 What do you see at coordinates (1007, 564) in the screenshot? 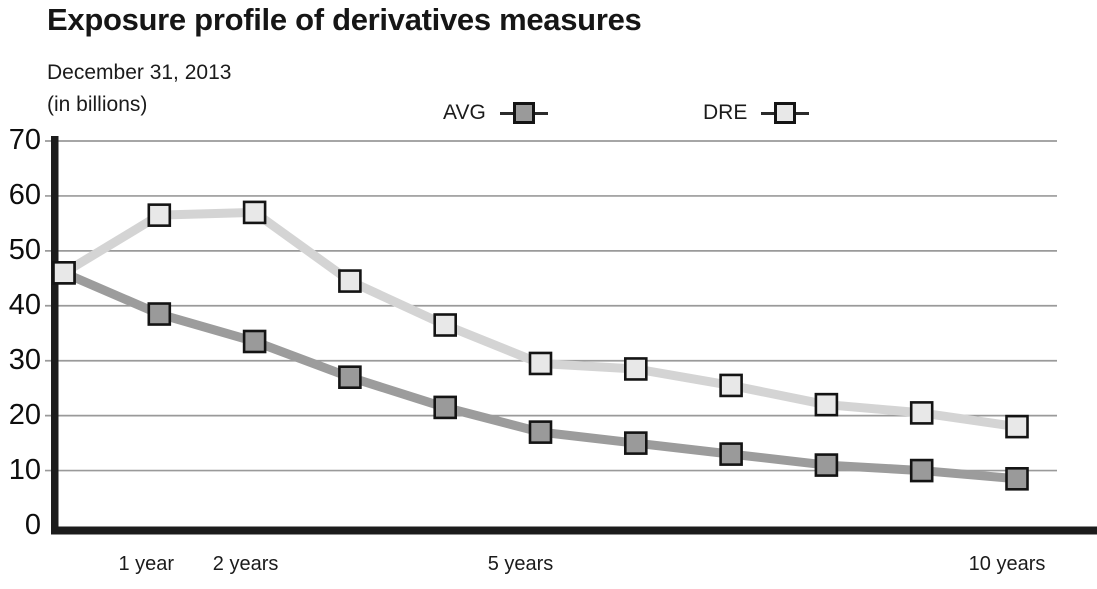
I see `x-axis-label: 10 years` at bounding box center [1007, 564].